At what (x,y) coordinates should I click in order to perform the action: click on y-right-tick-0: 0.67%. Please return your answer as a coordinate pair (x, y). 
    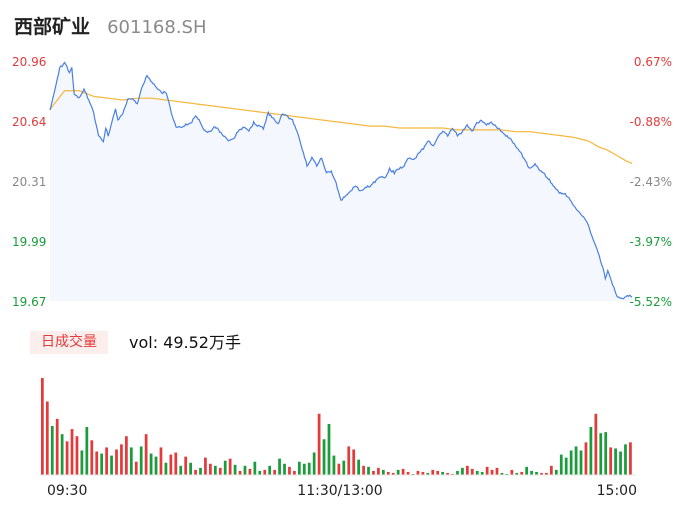
    Looking at the image, I should click on (653, 62).